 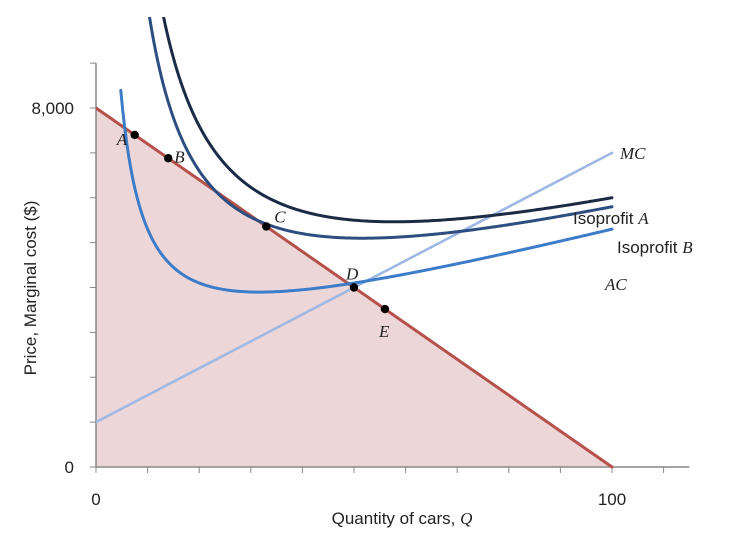 I want to click on point-d-label: D, so click(x=352, y=274).